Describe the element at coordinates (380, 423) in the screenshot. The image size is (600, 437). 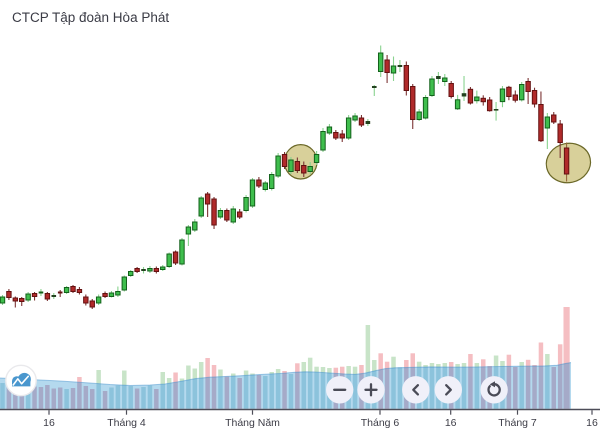
I see `svg-text: Tháng 6` at that location.